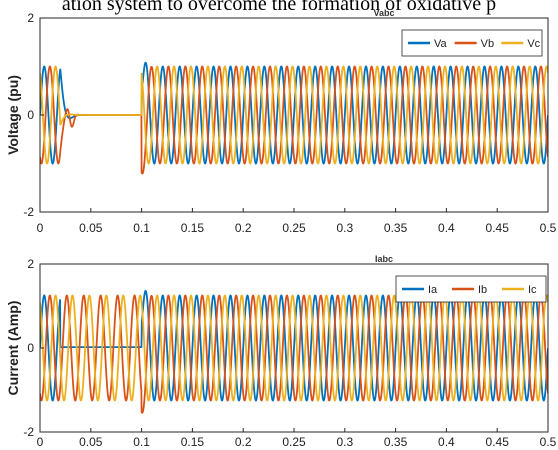 This screenshot has width=558, height=450. What do you see at coordinates (471, 289) in the screenshot?
I see `legend: Ia Ib Ic` at bounding box center [471, 289].